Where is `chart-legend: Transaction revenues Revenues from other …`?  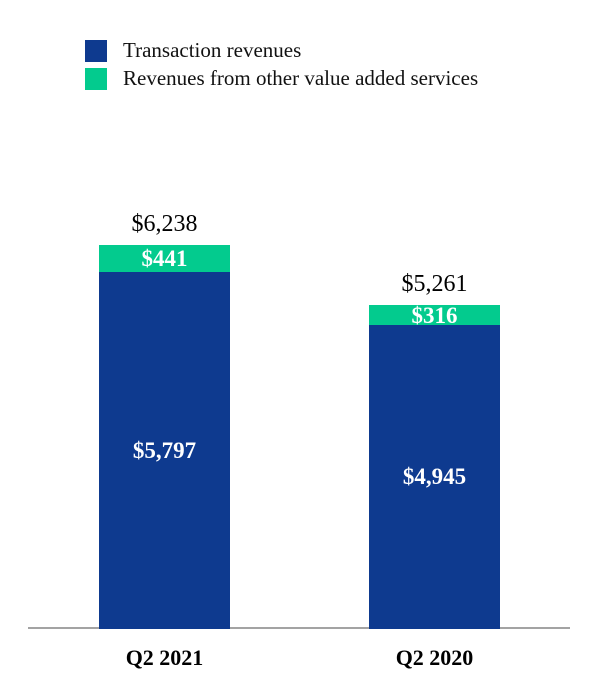
chart-legend: Transaction revenues Revenues from other … is located at coordinates (282, 66).